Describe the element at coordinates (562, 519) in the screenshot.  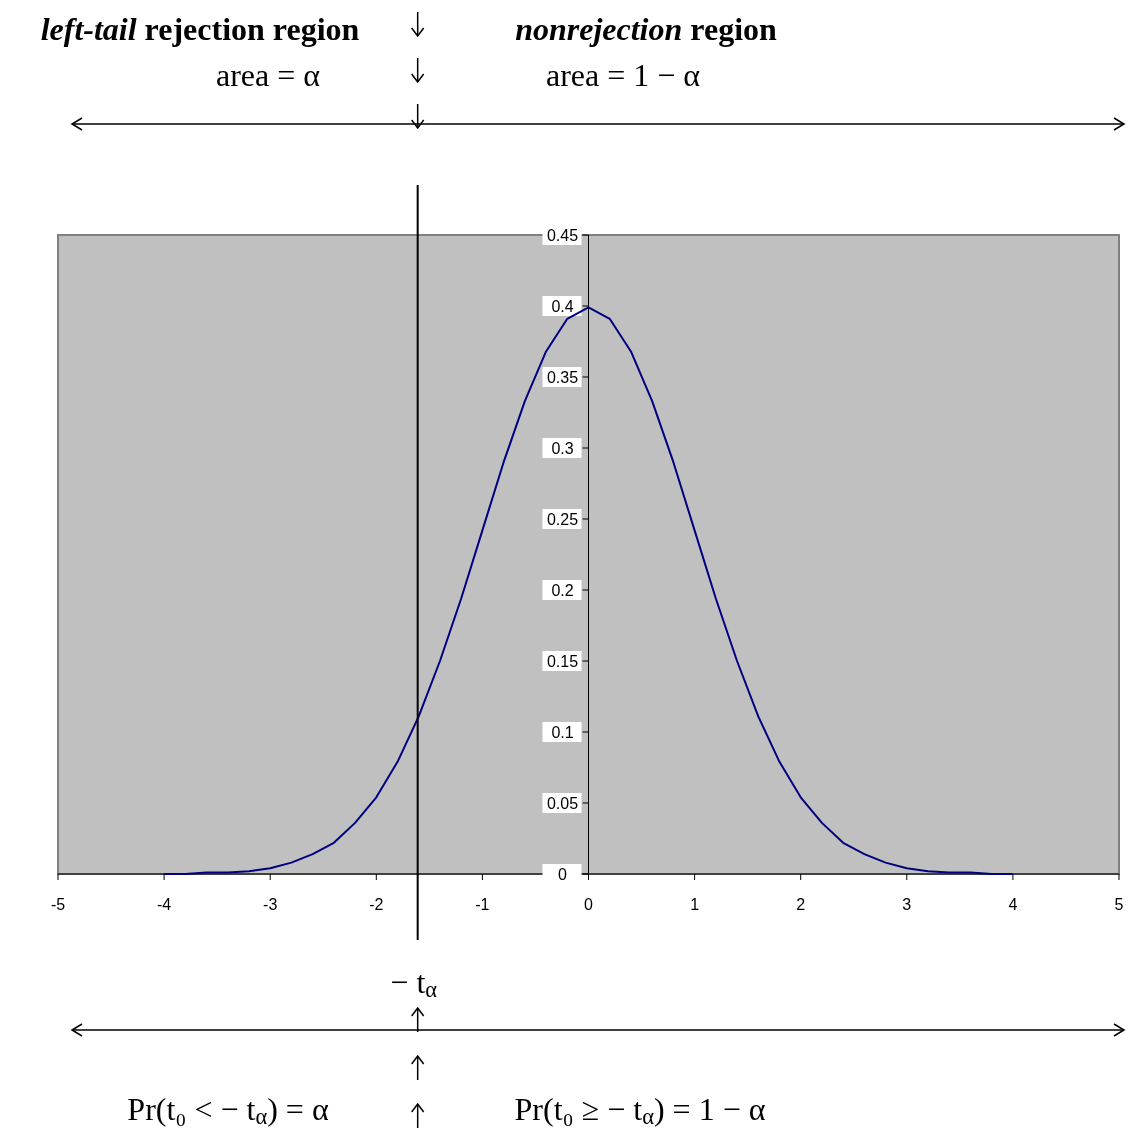
I see `y-tick-label: 0.25` at that location.